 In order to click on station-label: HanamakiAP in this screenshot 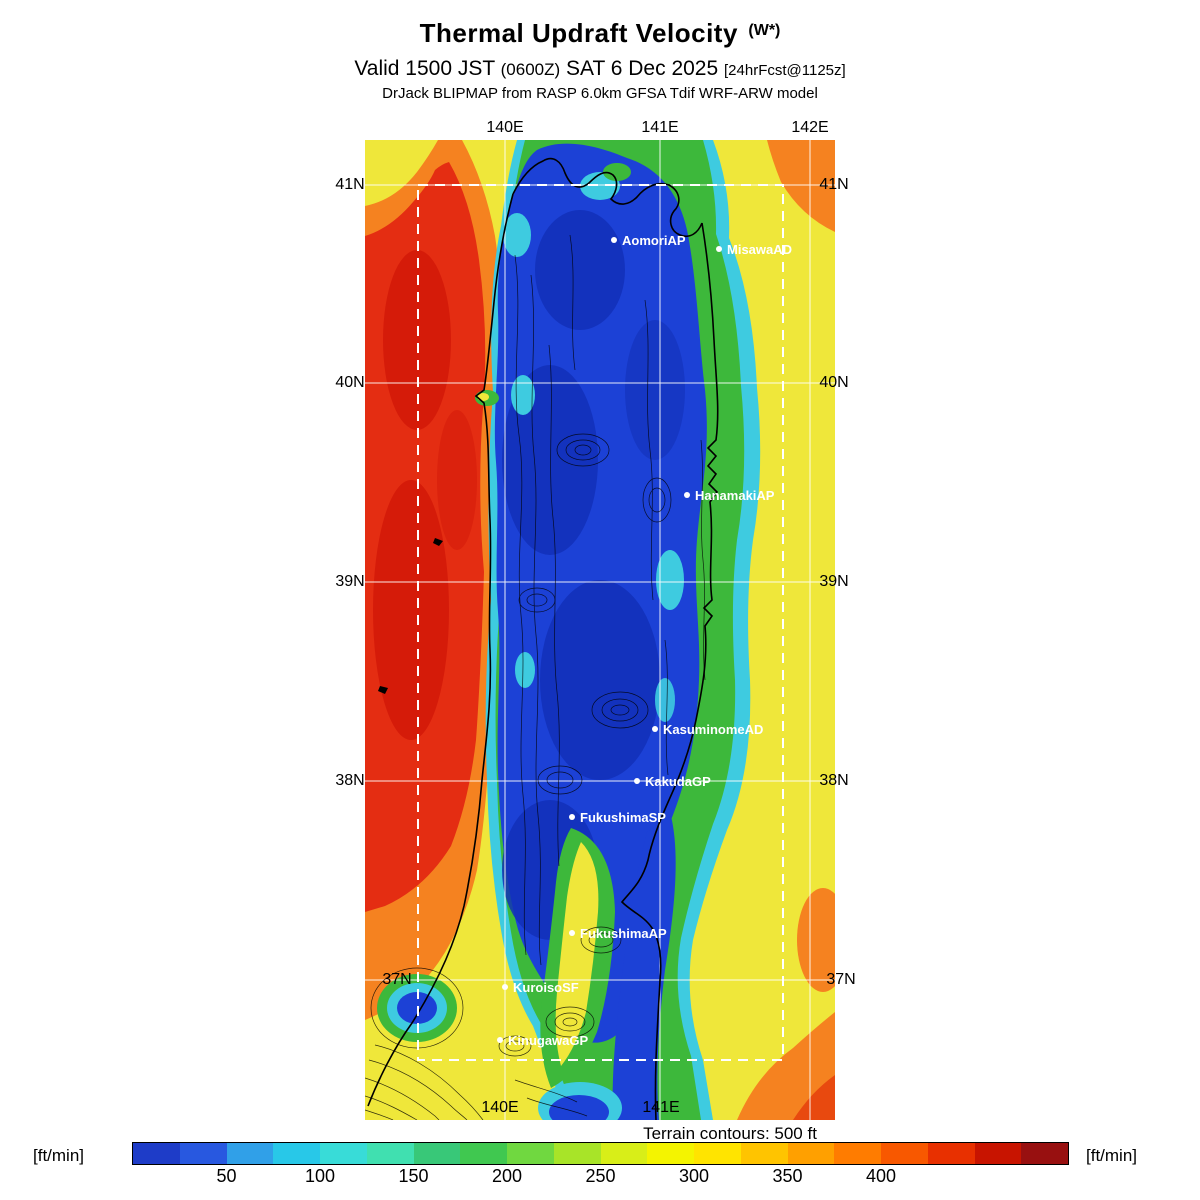, I will do `click(735, 495)`.